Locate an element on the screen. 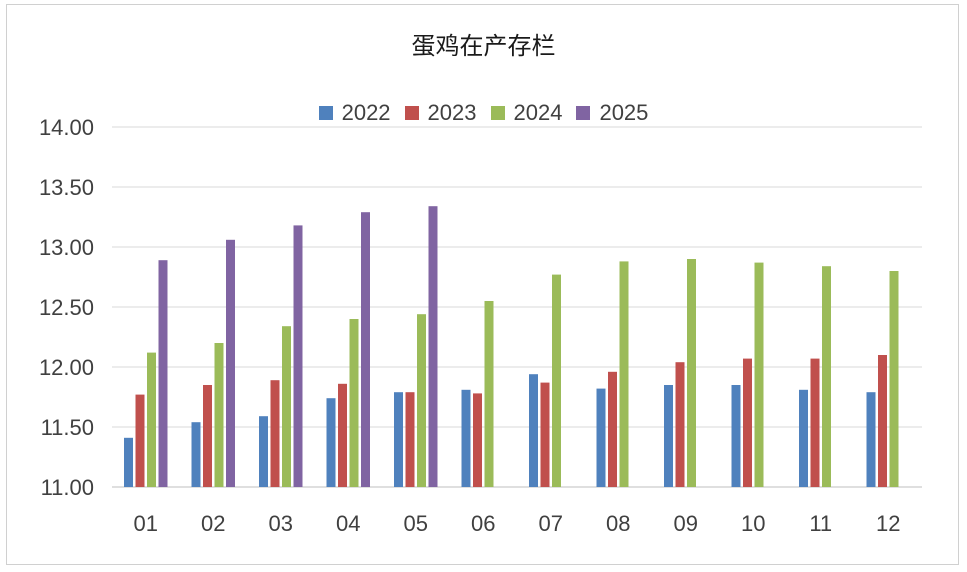 Image resolution: width=967 pixels, height=572 pixels. legend-swatch-2022 is located at coordinates (325, 113).